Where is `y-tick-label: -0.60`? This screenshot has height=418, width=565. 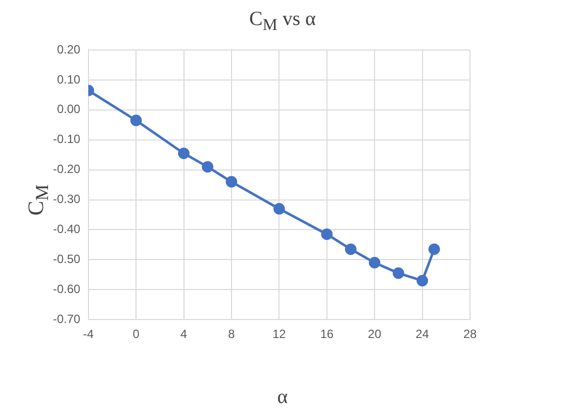 y-tick-label: -0.60 is located at coordinates (66, 289).